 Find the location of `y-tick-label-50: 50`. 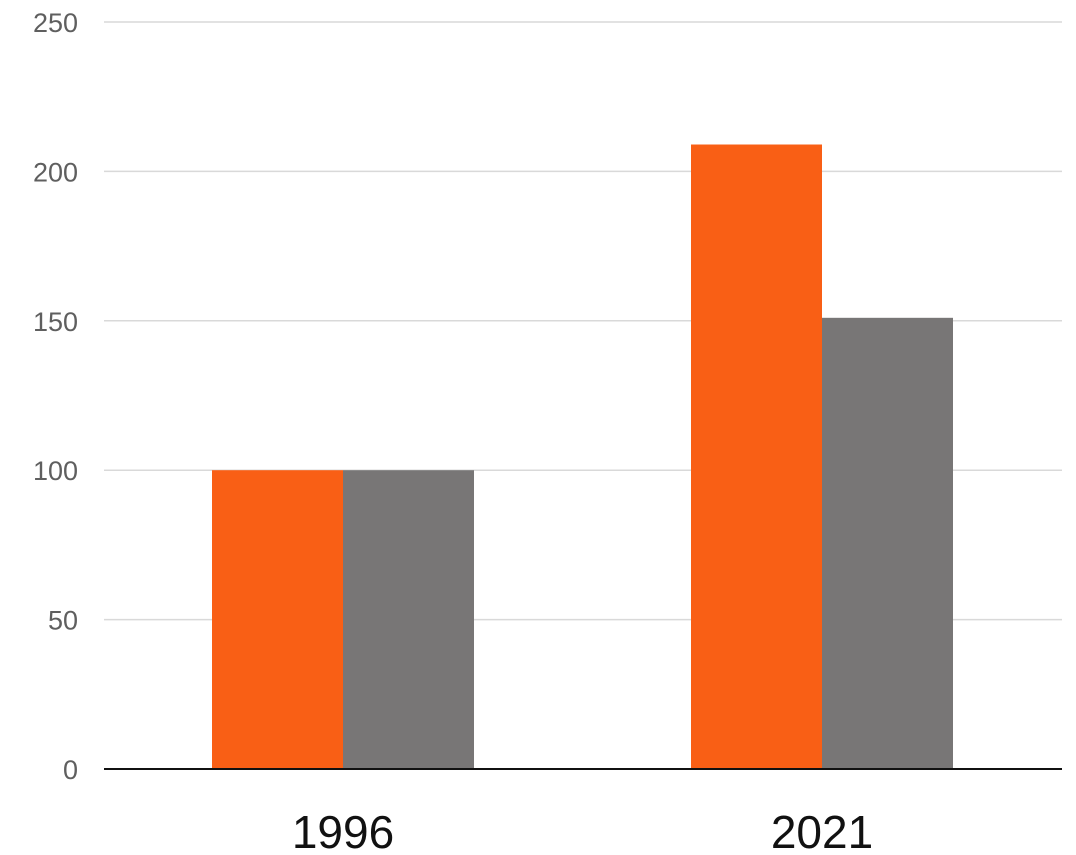

y-tick-label-50: 50 is located at coordinates (63, 621).